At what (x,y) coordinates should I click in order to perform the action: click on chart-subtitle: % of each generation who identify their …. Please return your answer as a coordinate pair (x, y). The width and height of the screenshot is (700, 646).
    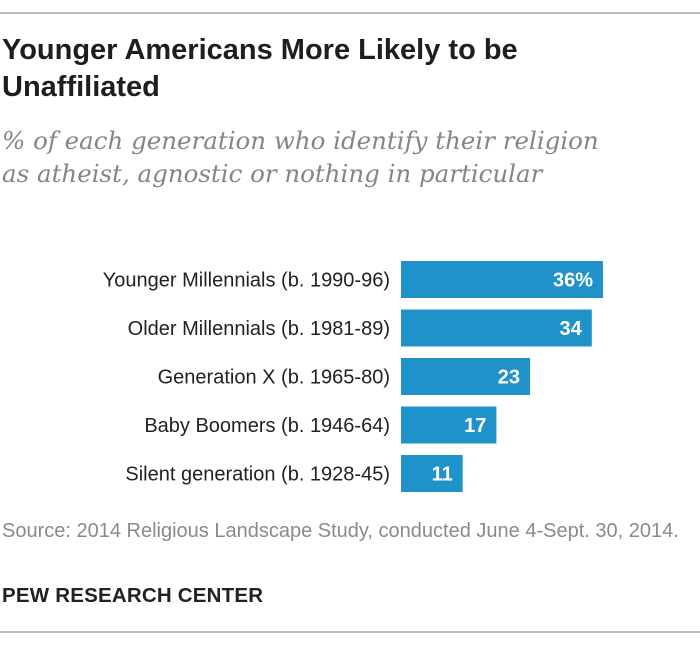
    Looking at the image, I should click on (300, 157).